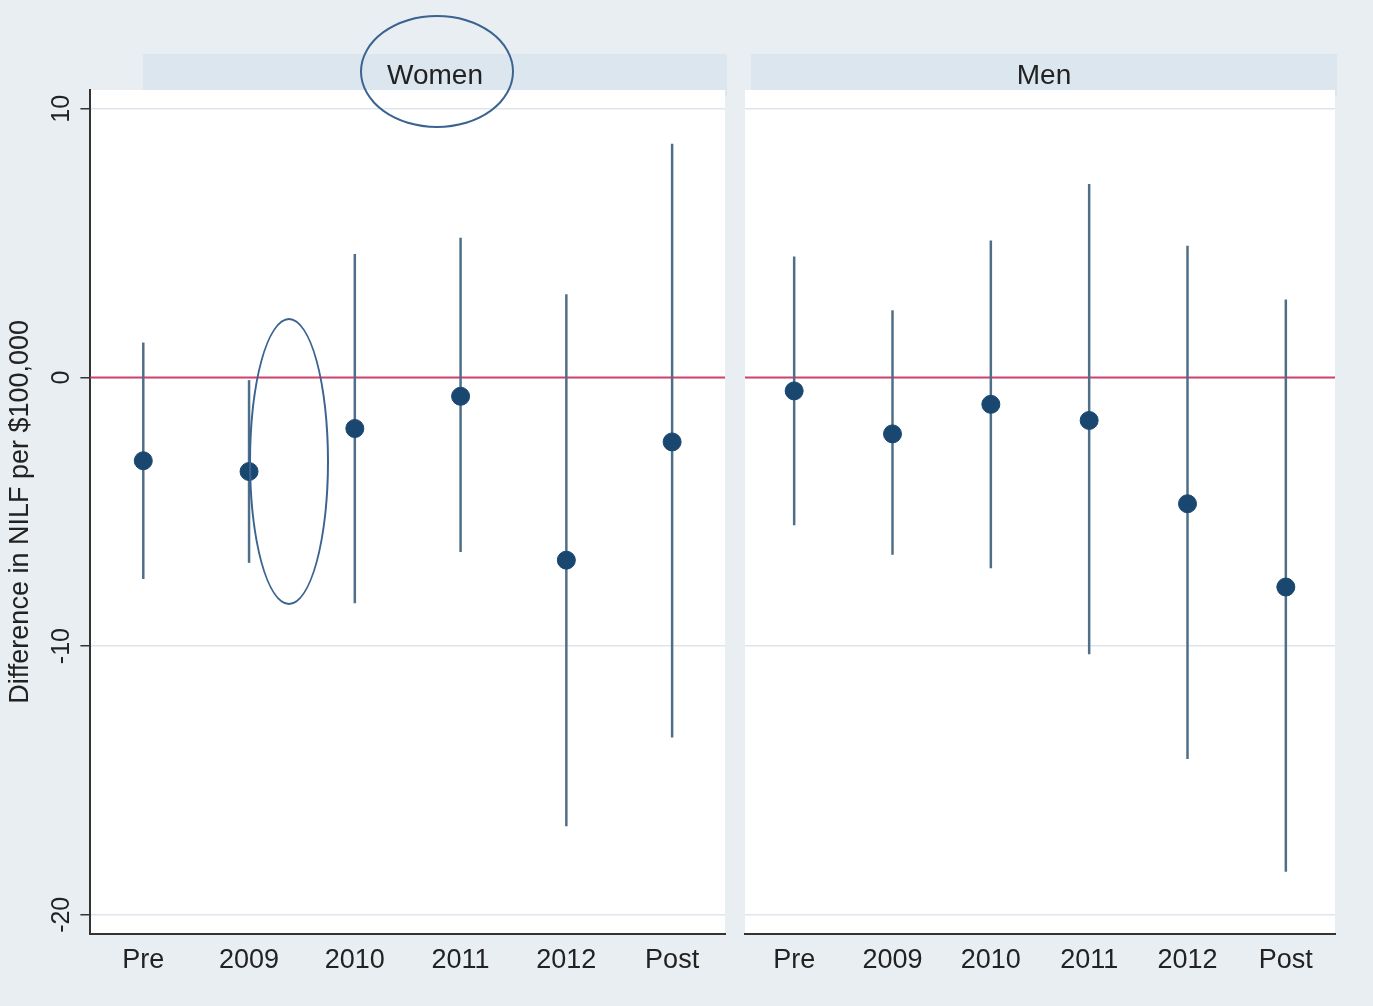 This screenshot has height=1006, width=1373. I want to click on y-tick-label: -10, so click(60, 646).